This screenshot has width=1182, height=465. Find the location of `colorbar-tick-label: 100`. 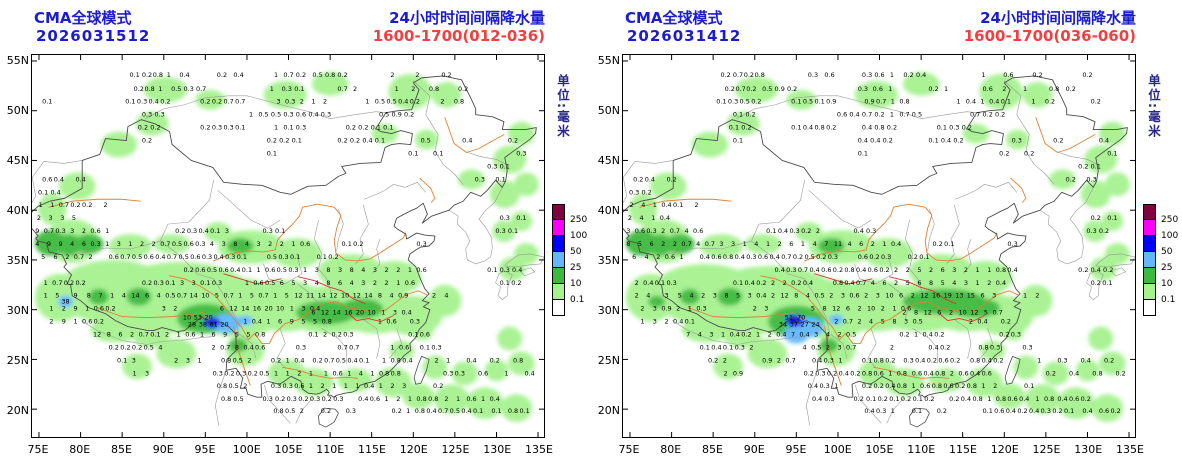

colorbar-tick-label: 100 is located at coordinates (1170, 236).